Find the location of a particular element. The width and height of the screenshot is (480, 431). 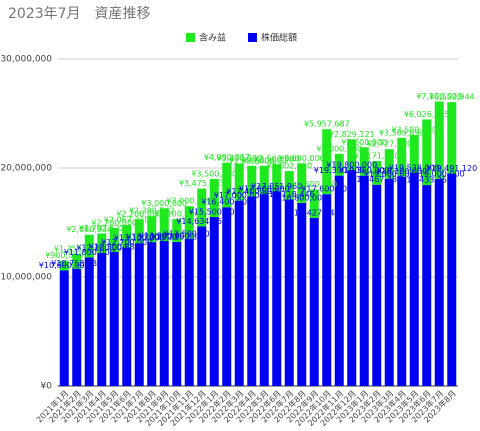

data-label: ¥7,100,000 is located at coordinates (439, 96).